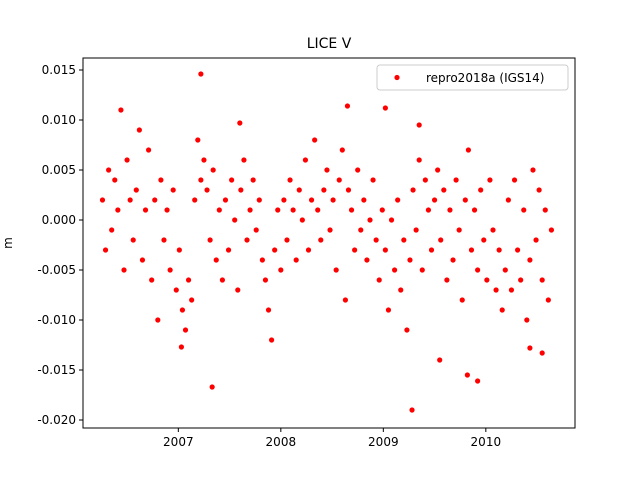 The width and height of the screenshot is (640, 484). I want to click on x-tick-label: 2010, so click(486, 442).